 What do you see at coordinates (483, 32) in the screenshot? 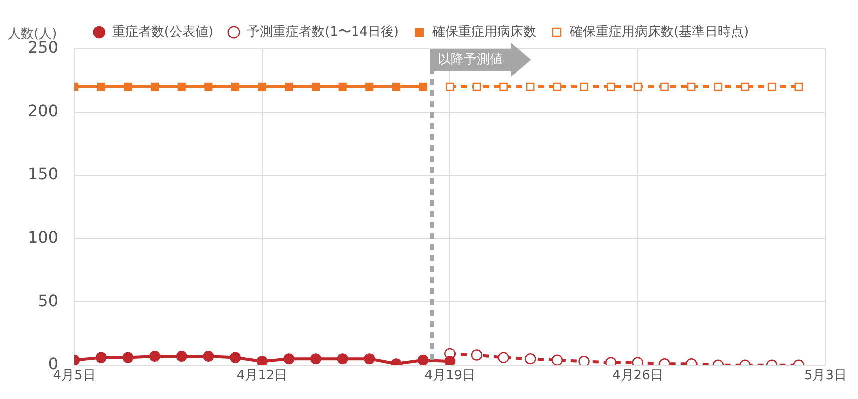
I see `legend-label: 確保重症用病床数` at bounding box center [483, 32].